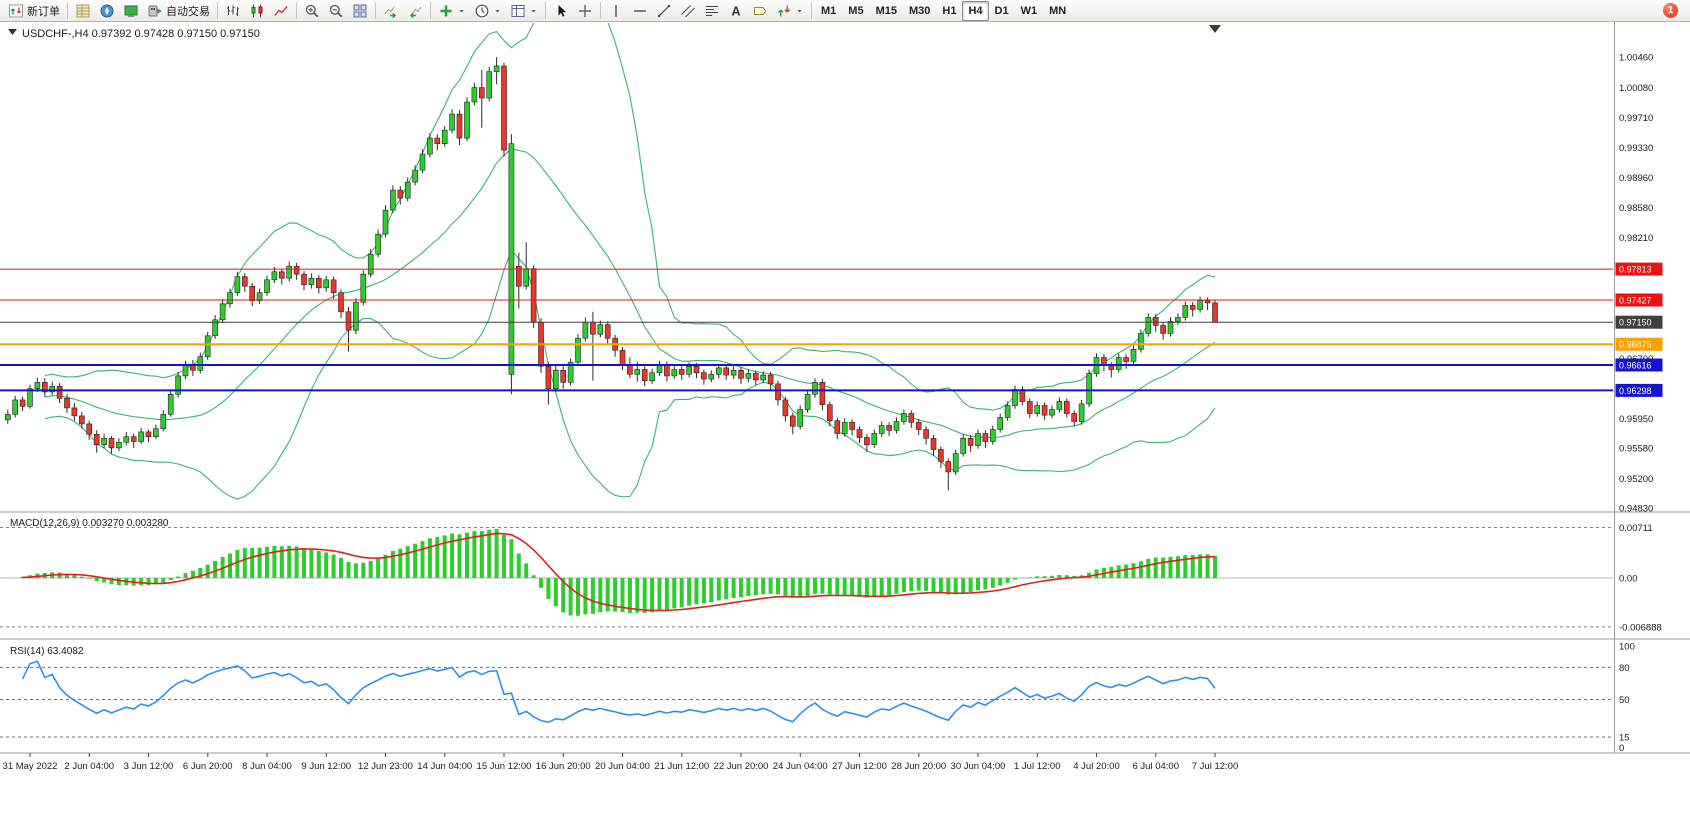  I want to click on channel-button, so click(688, 11).